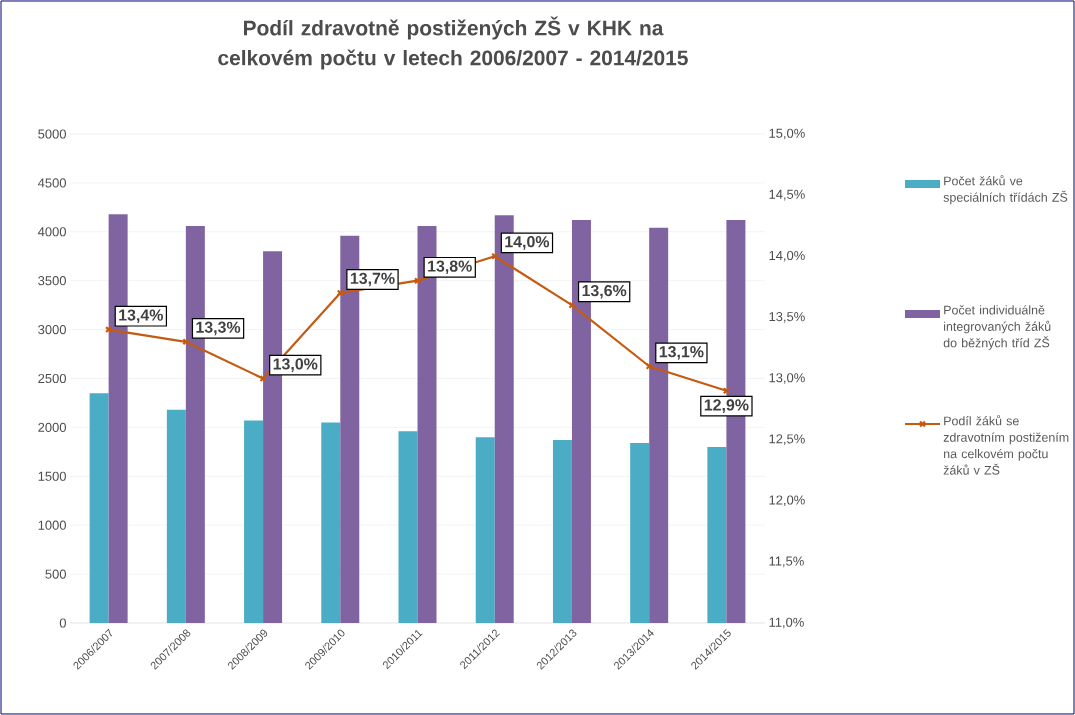 Image resolution: width=1075 pixels, height=715 pixels. What do you see at coordinates (681, 353) in the screenshot?
I see `data-label: 13,1%` at bounding box center [681, 353].